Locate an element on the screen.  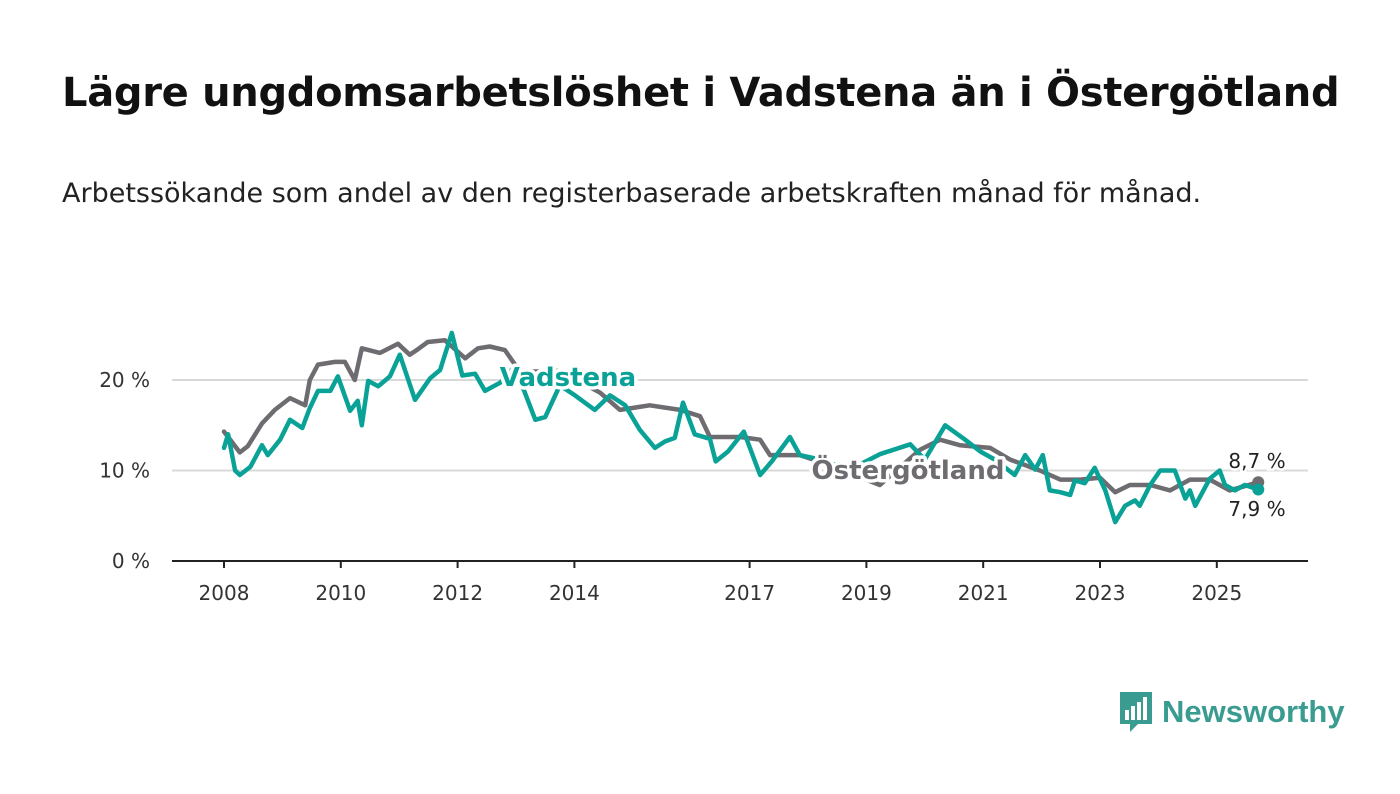
x-tick-label: 2017 is located at coordinates (749, 593).